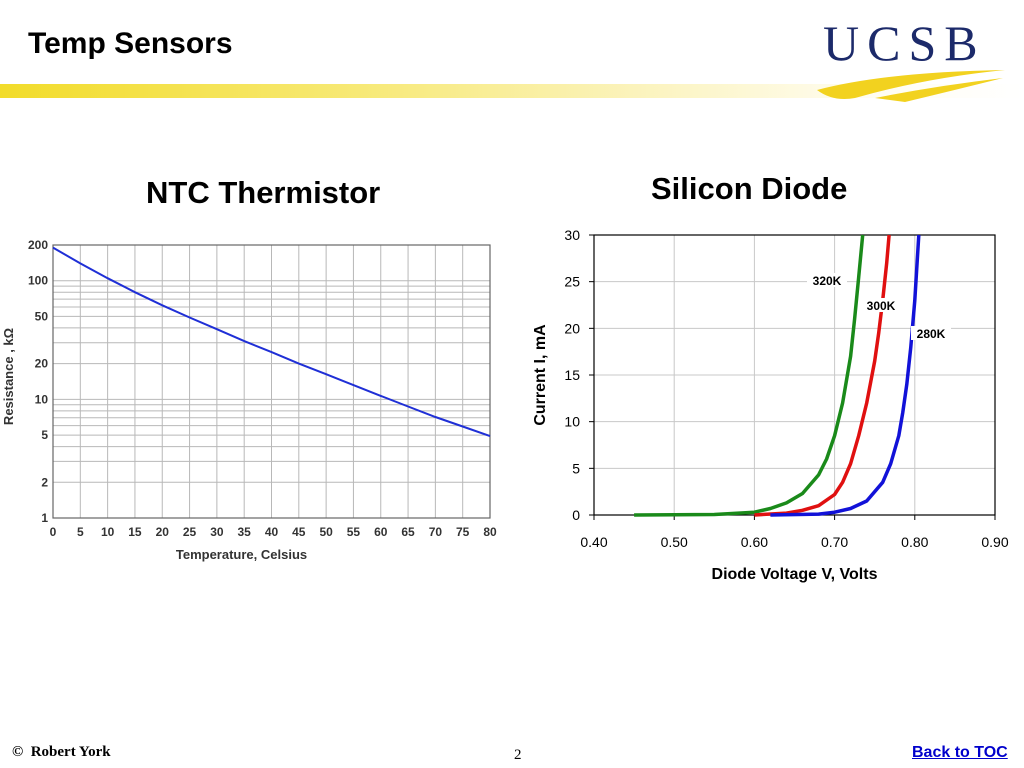 Image resolution: width=1024 pixels, height=768 pixels. I want to click on diode-chart-title: Silicon Diode, so click(749, 188).